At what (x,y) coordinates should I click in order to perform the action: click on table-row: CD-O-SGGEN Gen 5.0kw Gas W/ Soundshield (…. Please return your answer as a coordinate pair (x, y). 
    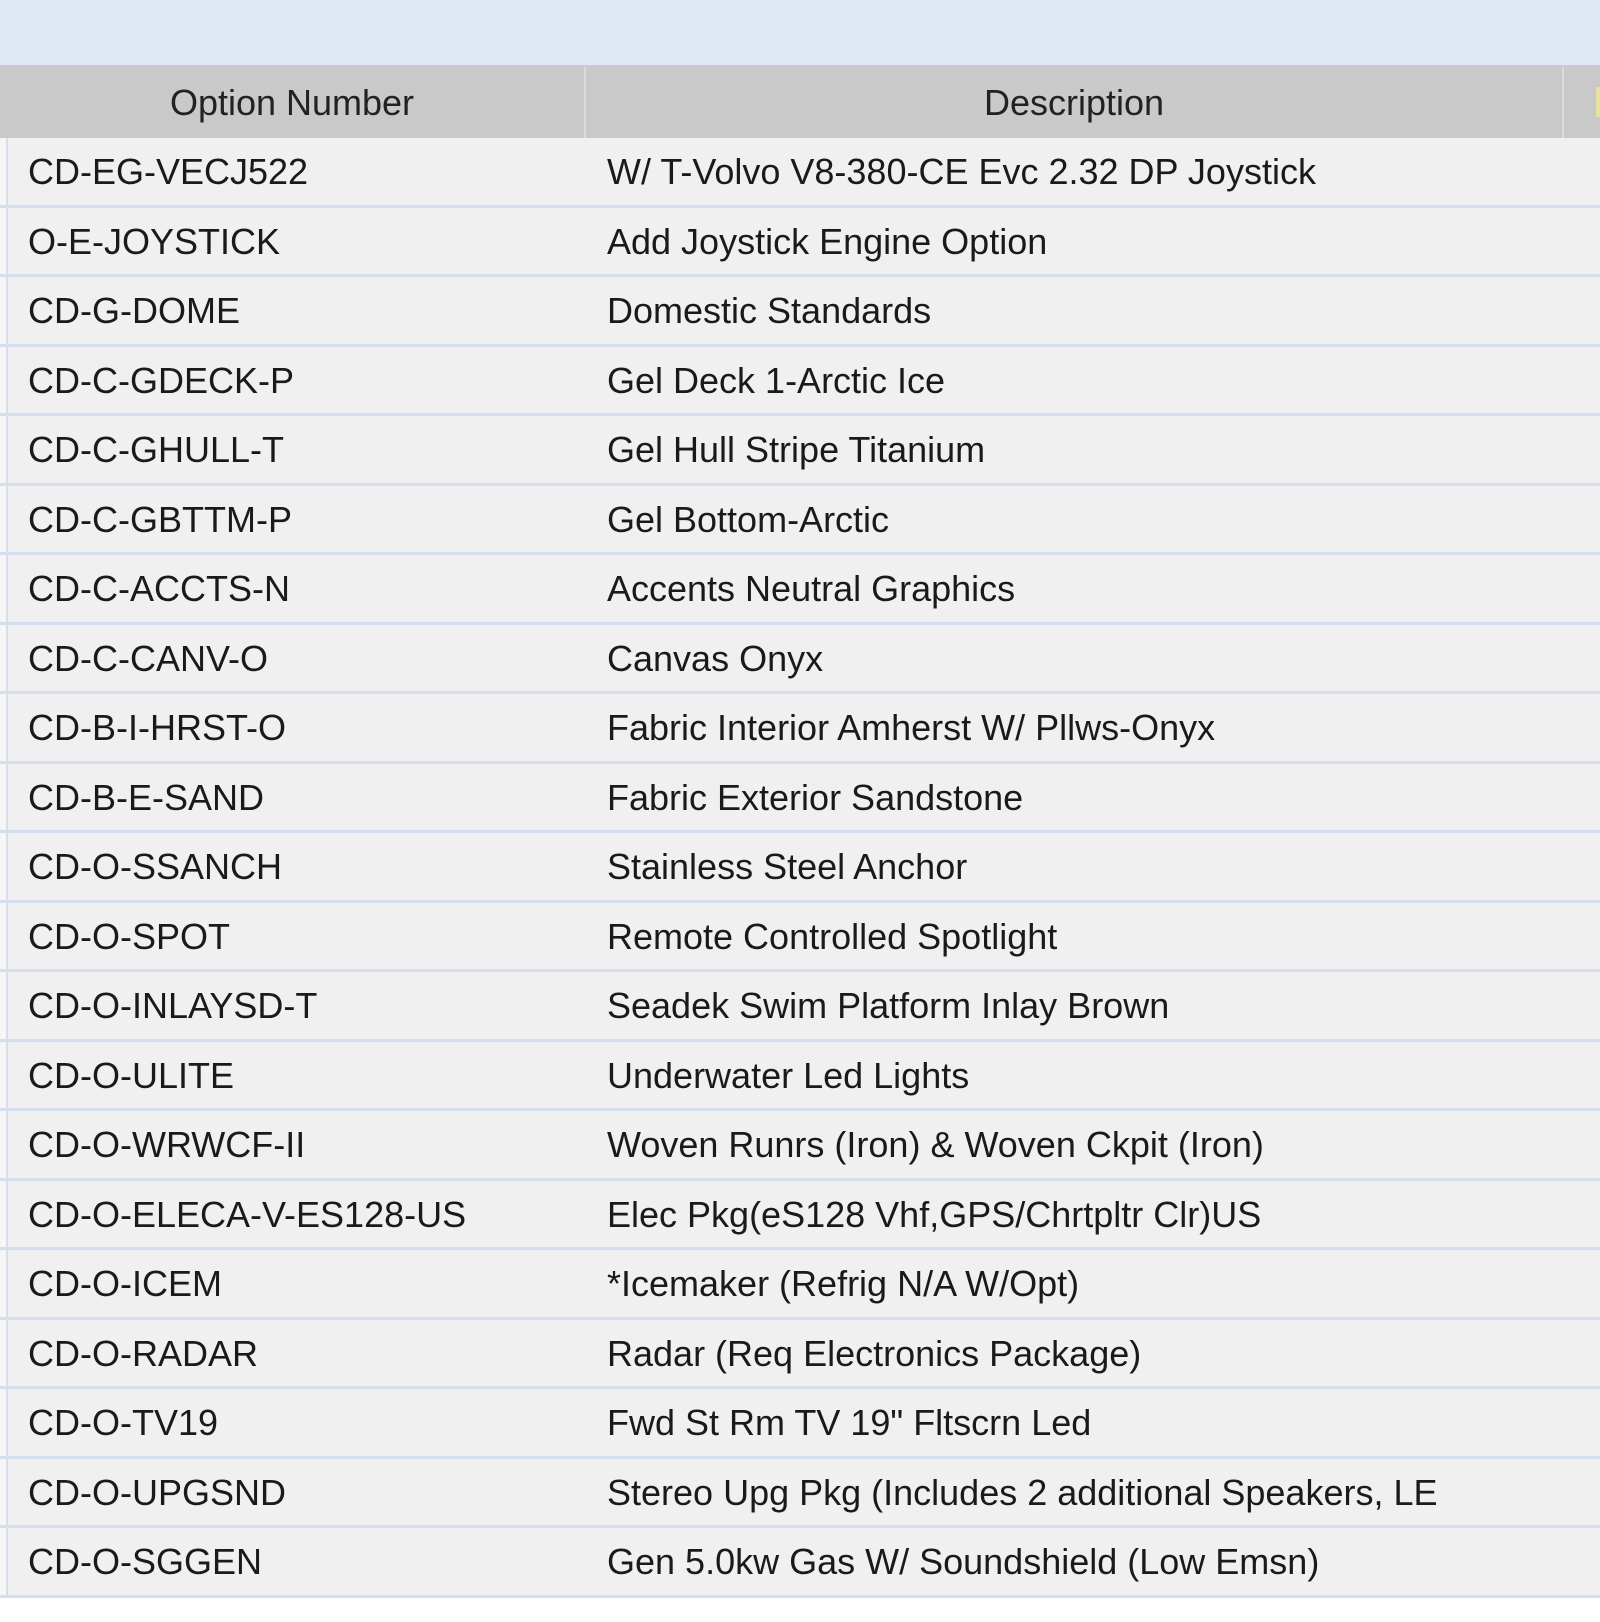
    Looking at the image, I should click on (800, 1563).